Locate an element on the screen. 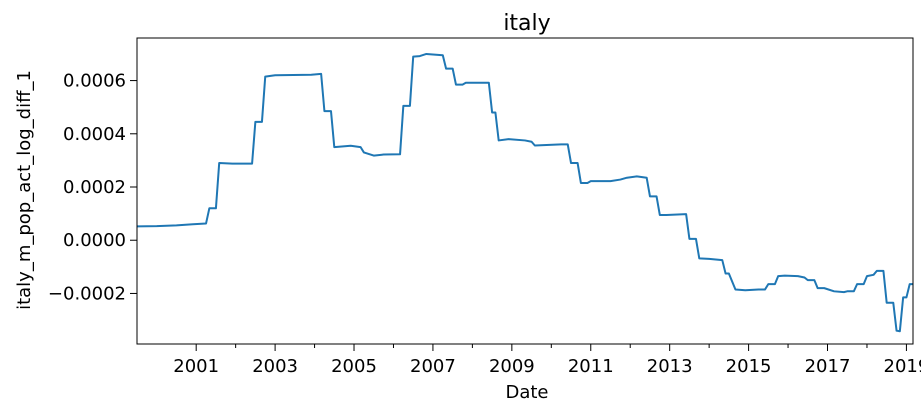  y-tick-label: −0.0002 is located at coordinates (87, 293).